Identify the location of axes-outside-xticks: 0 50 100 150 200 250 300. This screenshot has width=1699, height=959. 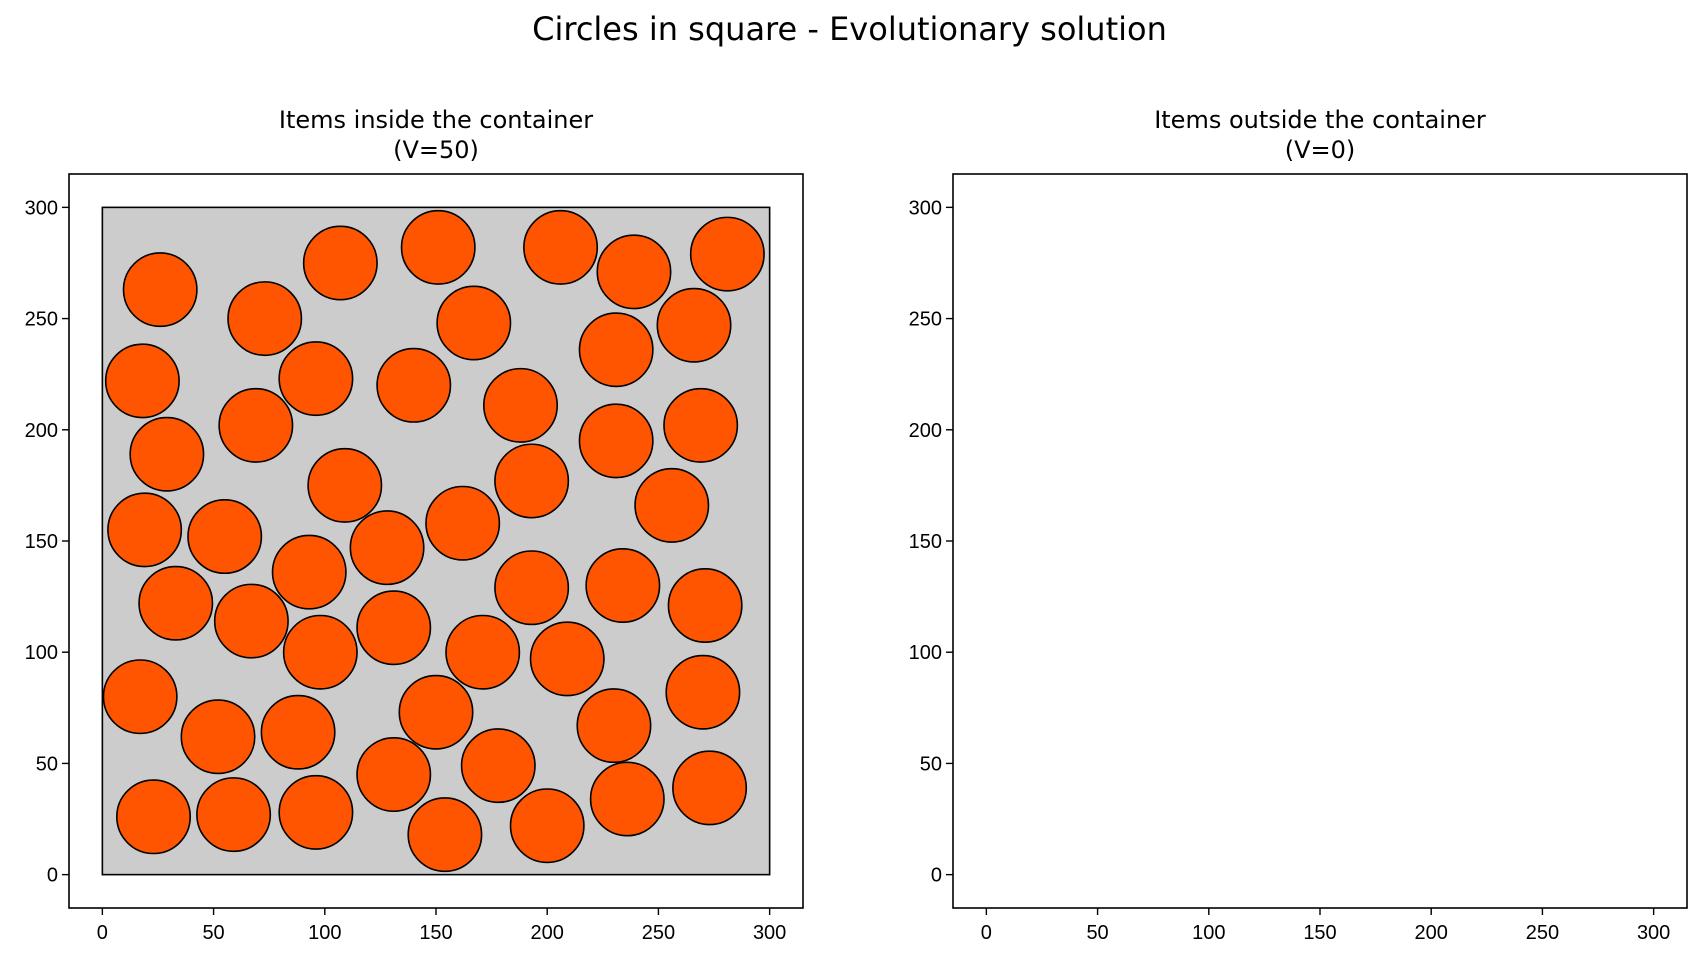
(1325, 926).